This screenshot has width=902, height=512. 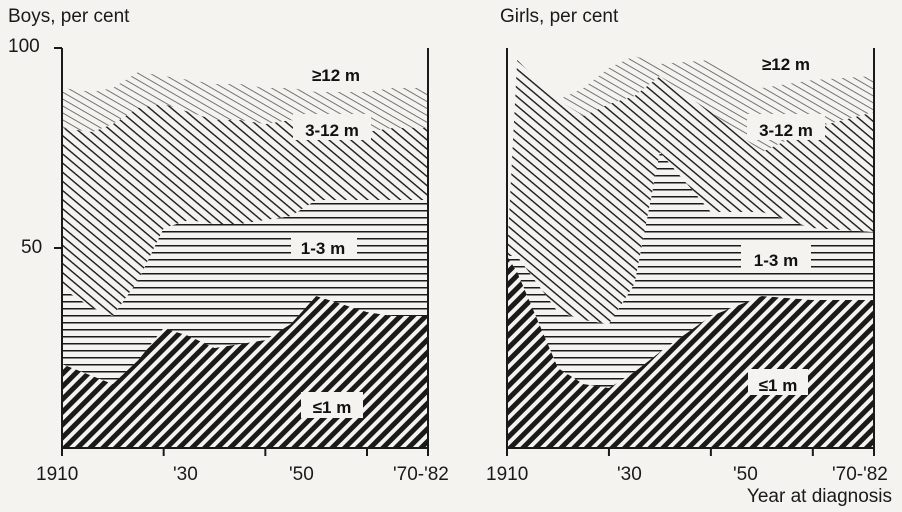 What do you see at coordinates (32, 247) in the screenshot?
I see `y-tick-50: 50` at bounding box center [32, 247].